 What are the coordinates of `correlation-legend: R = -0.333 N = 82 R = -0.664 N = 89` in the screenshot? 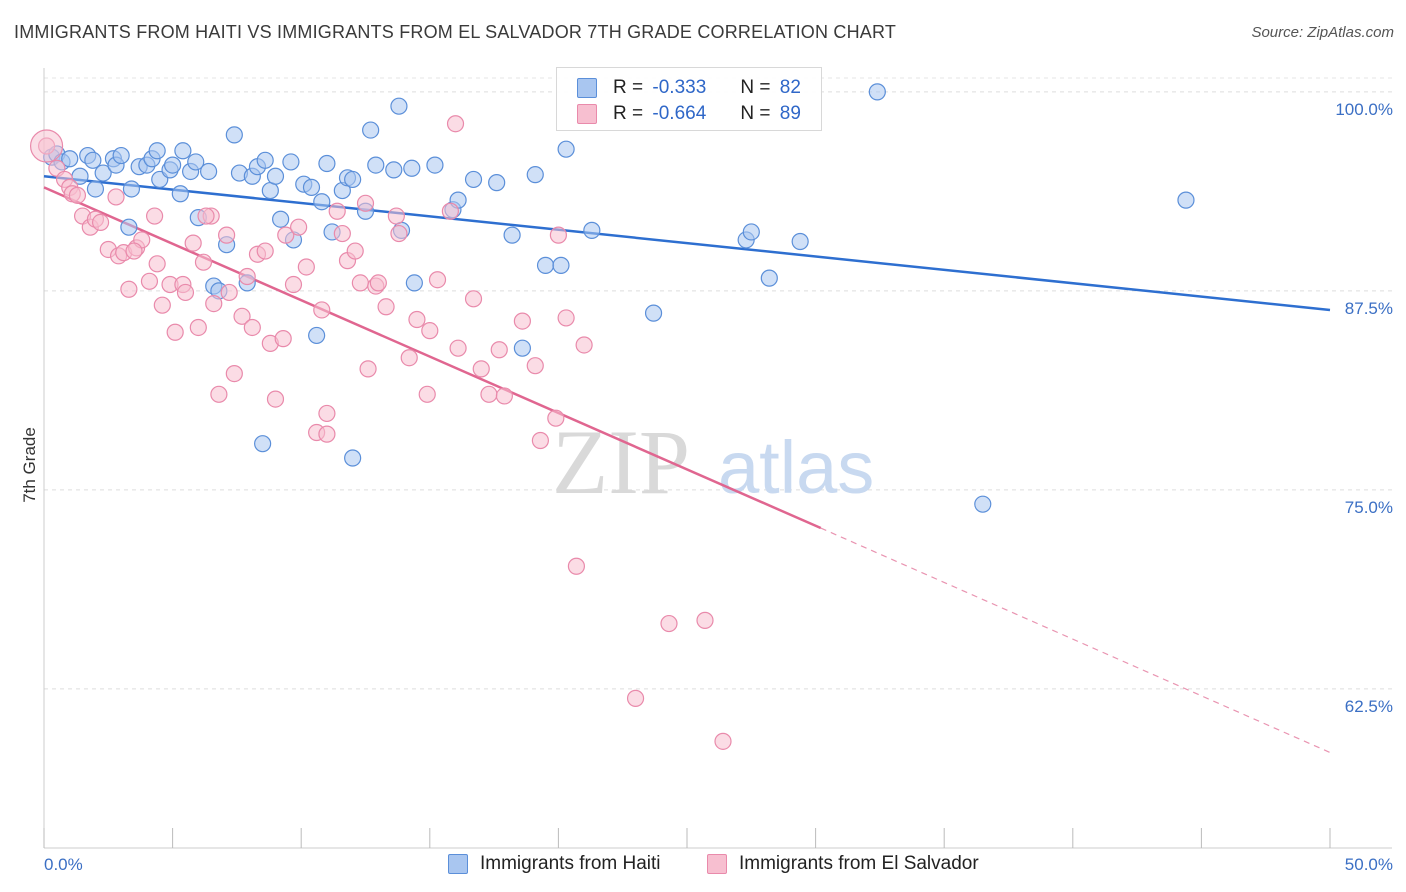 It's located at (689, 99).